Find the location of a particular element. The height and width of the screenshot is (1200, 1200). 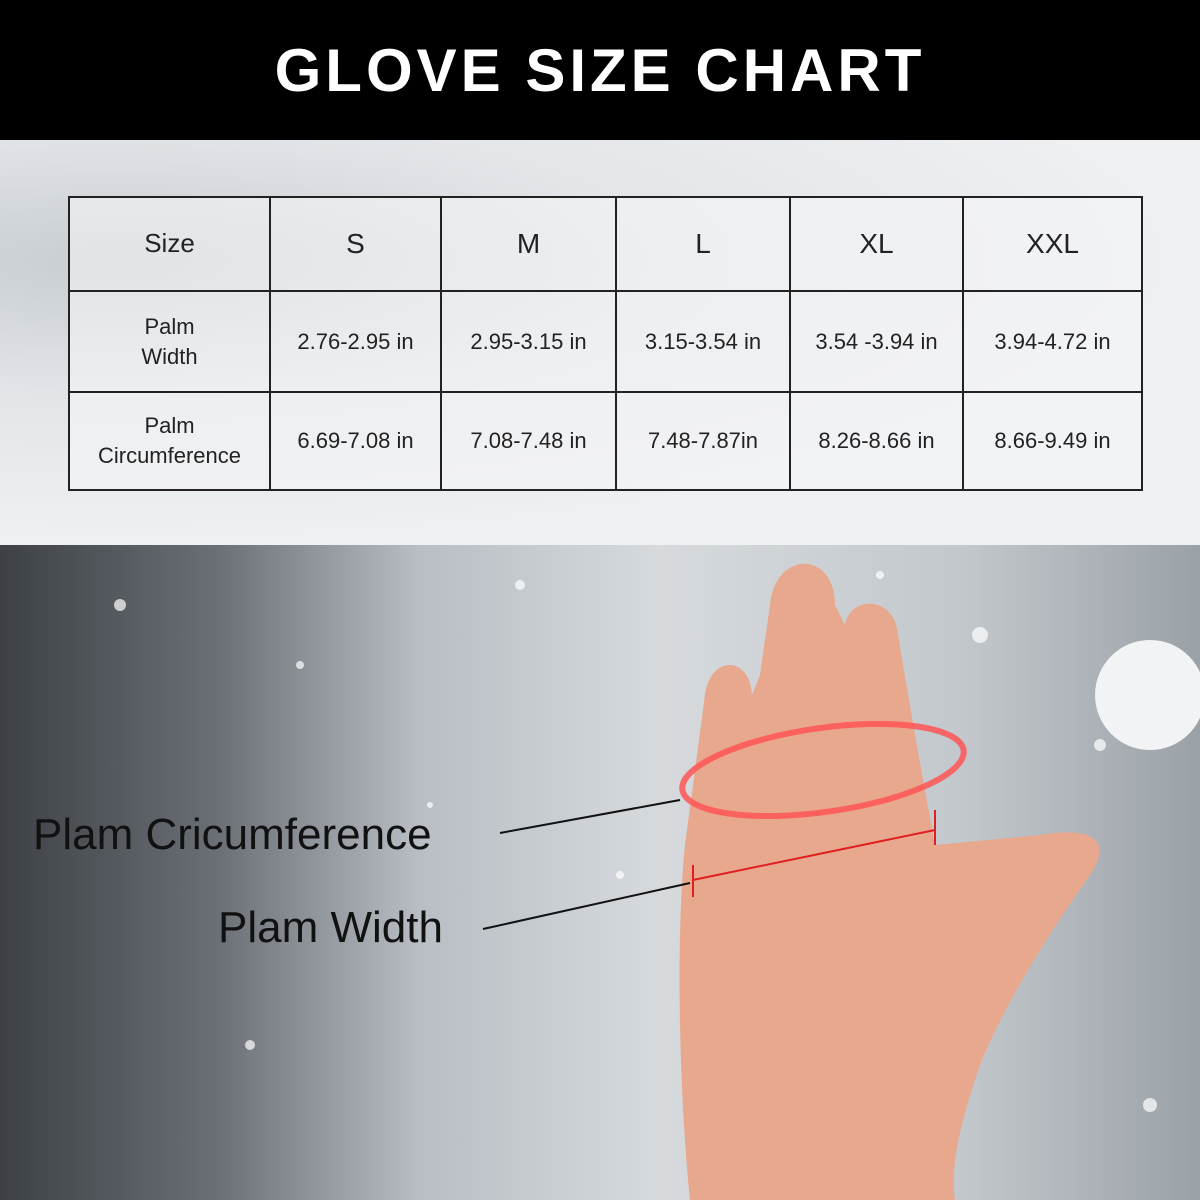

table-header-row: Size S M L XL XXL is located at coordinates (605, 244).